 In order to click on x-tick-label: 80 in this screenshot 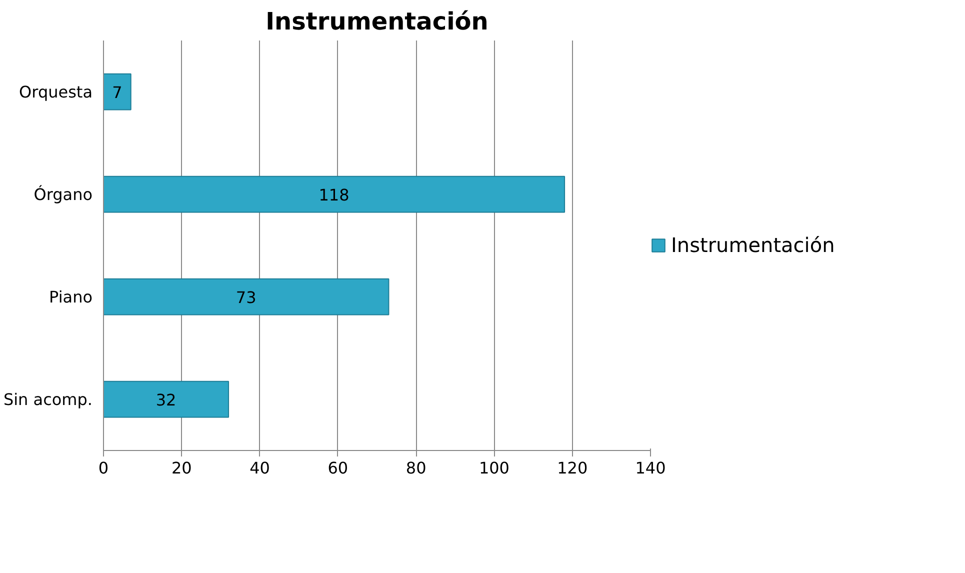, I will do `click(416, 468)`.